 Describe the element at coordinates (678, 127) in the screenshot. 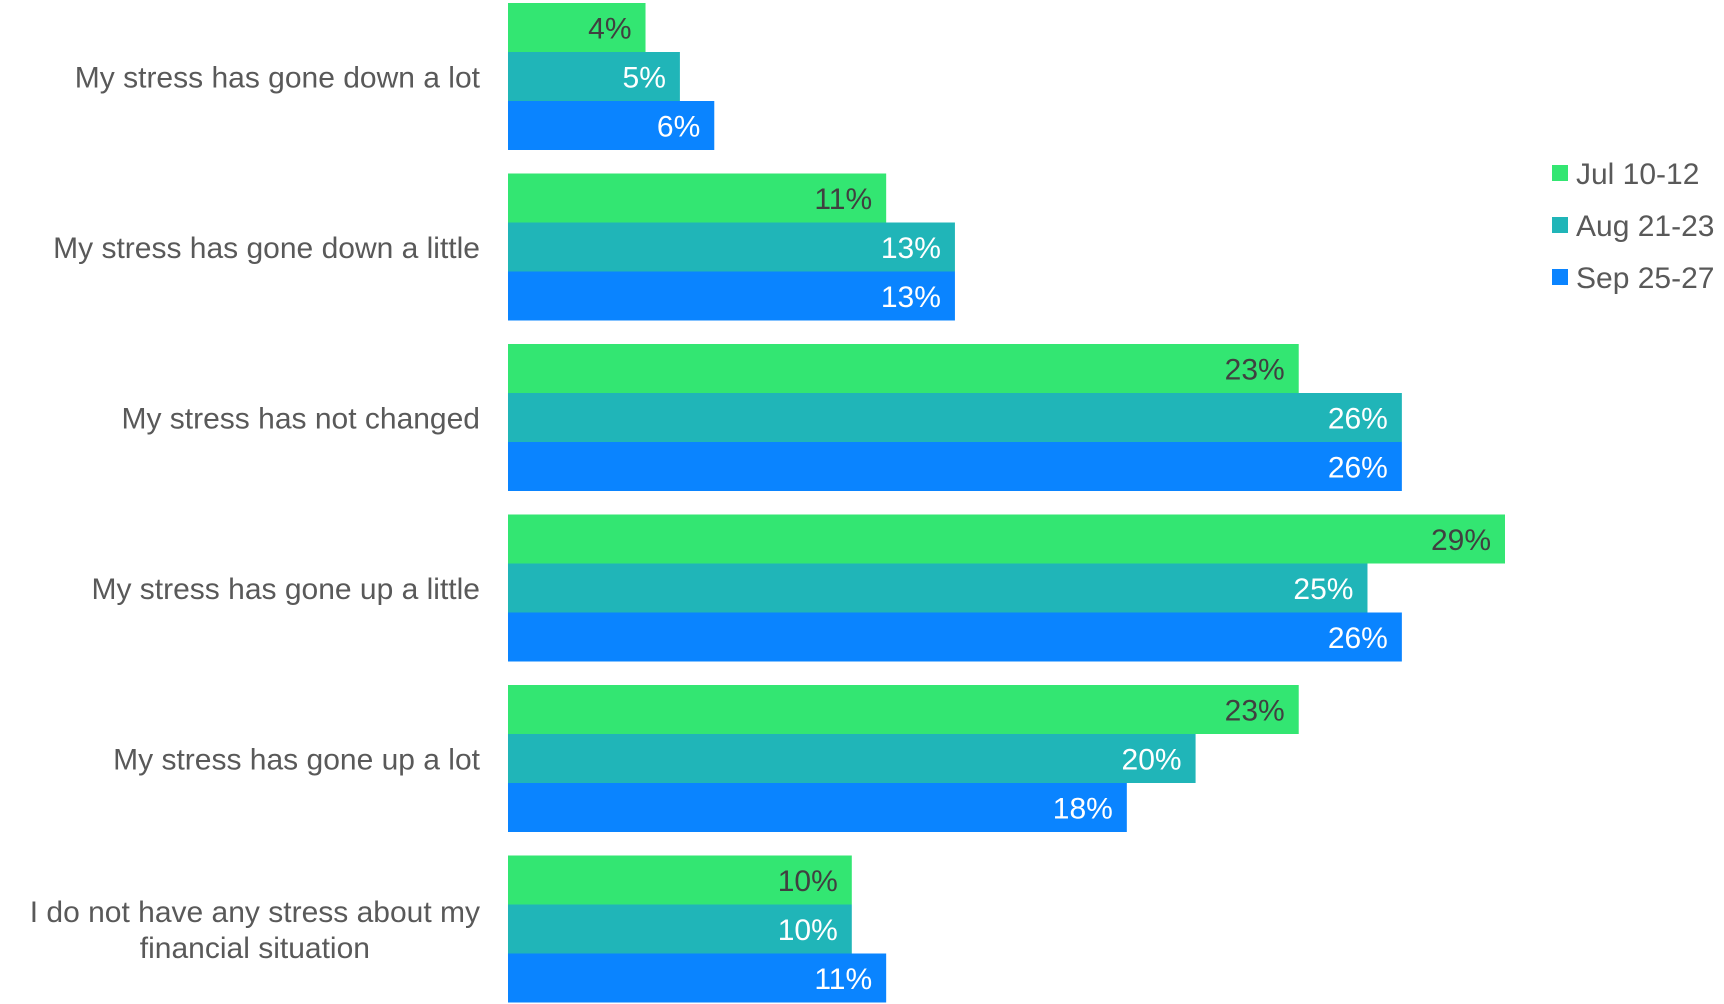

I see `data-label-3-1: 6%` at that location.